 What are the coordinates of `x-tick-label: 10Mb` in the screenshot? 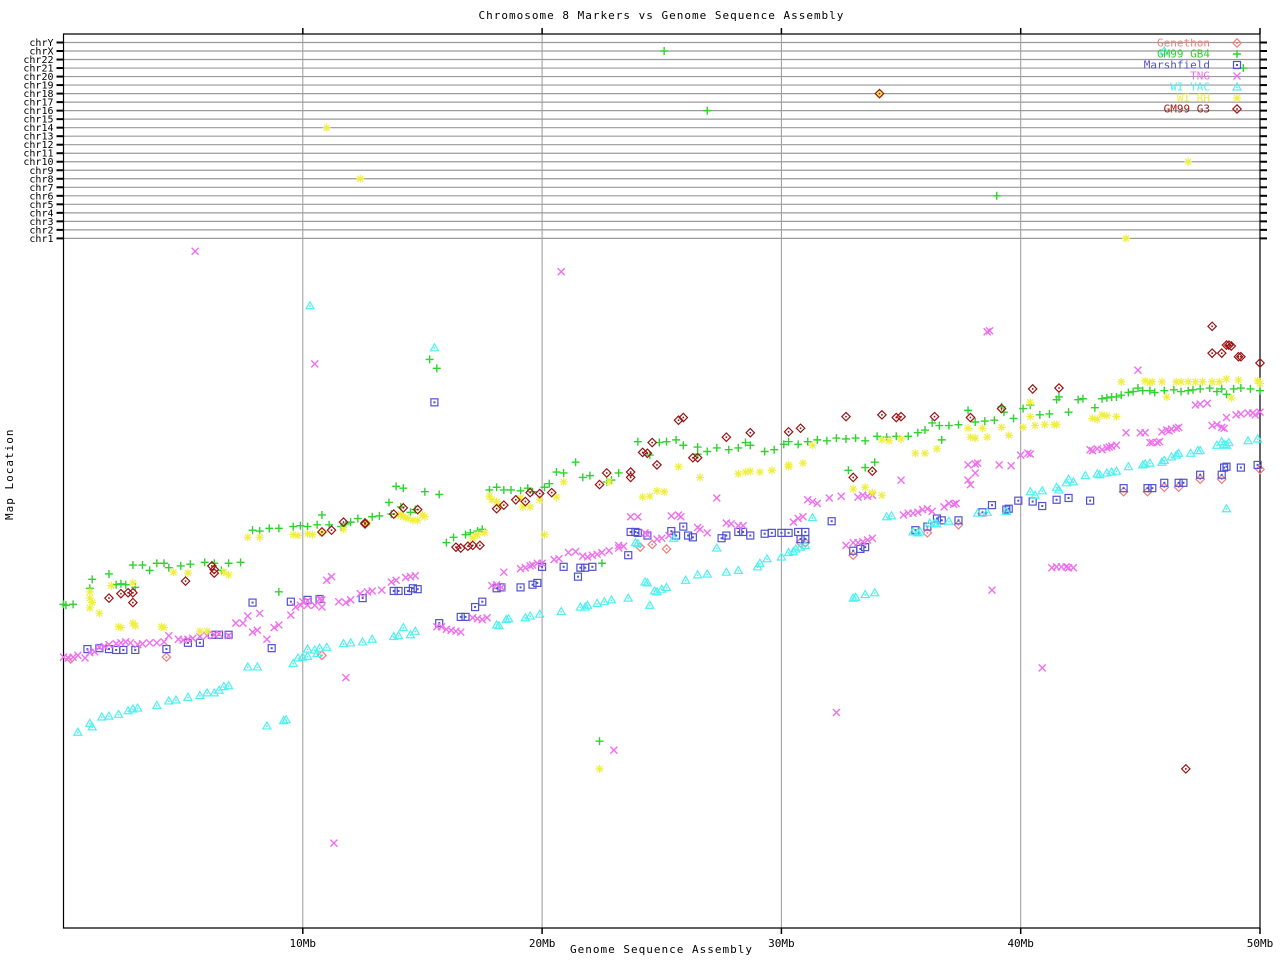 It's located at (303, 943).